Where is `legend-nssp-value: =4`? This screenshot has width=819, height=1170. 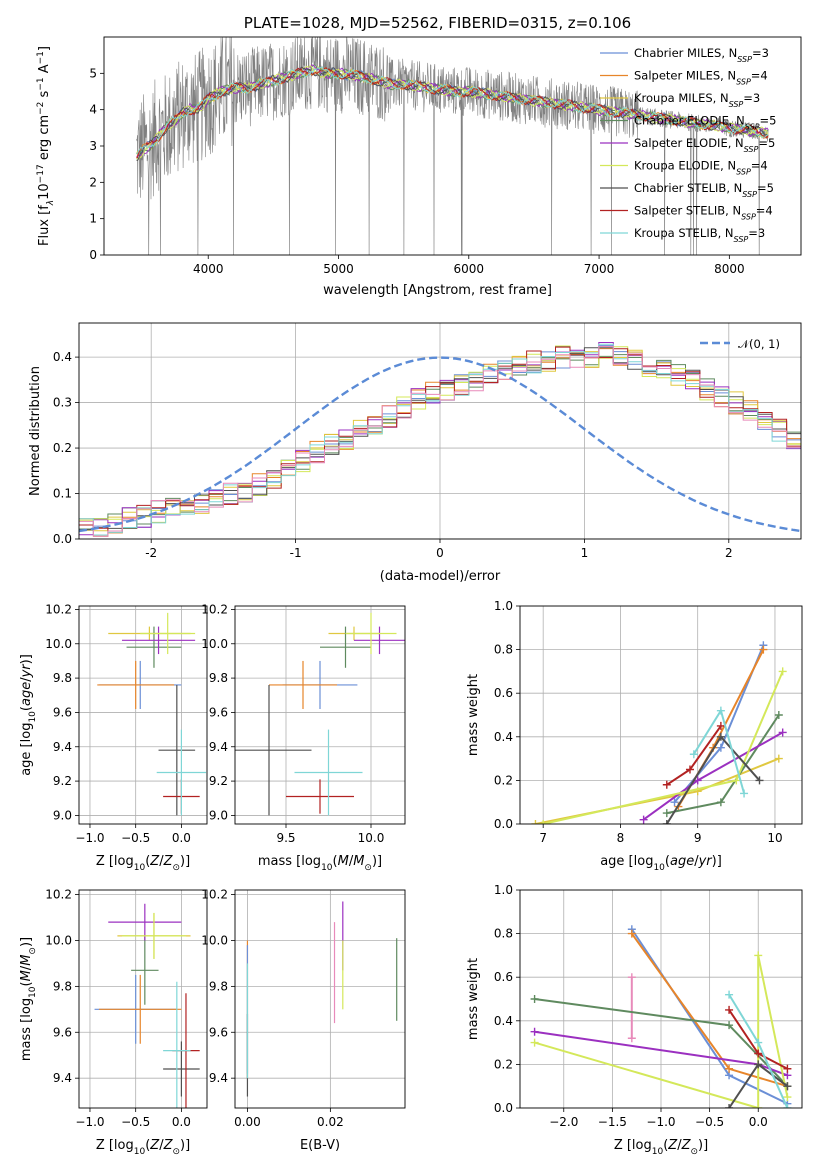 legend-nssp-value: =4 is located at coordinates (759, 166).